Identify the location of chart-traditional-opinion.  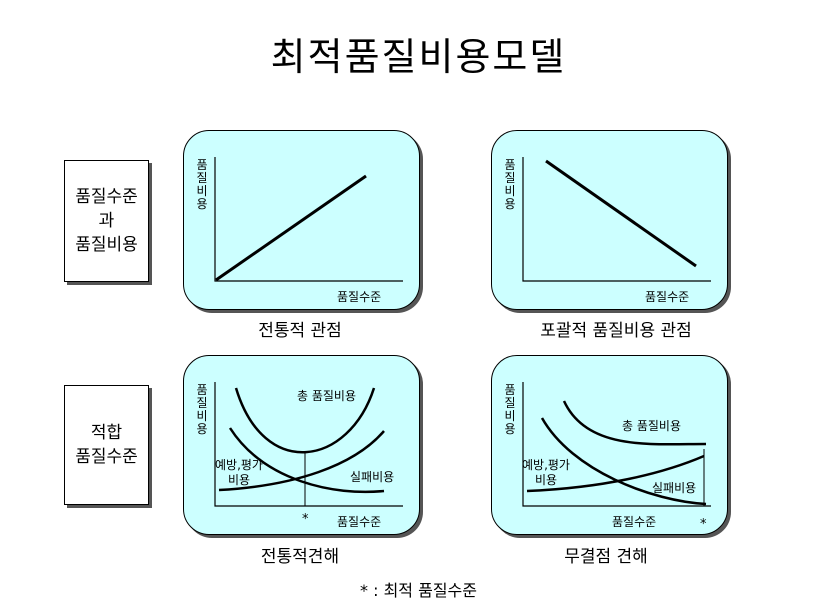
(308, 444).